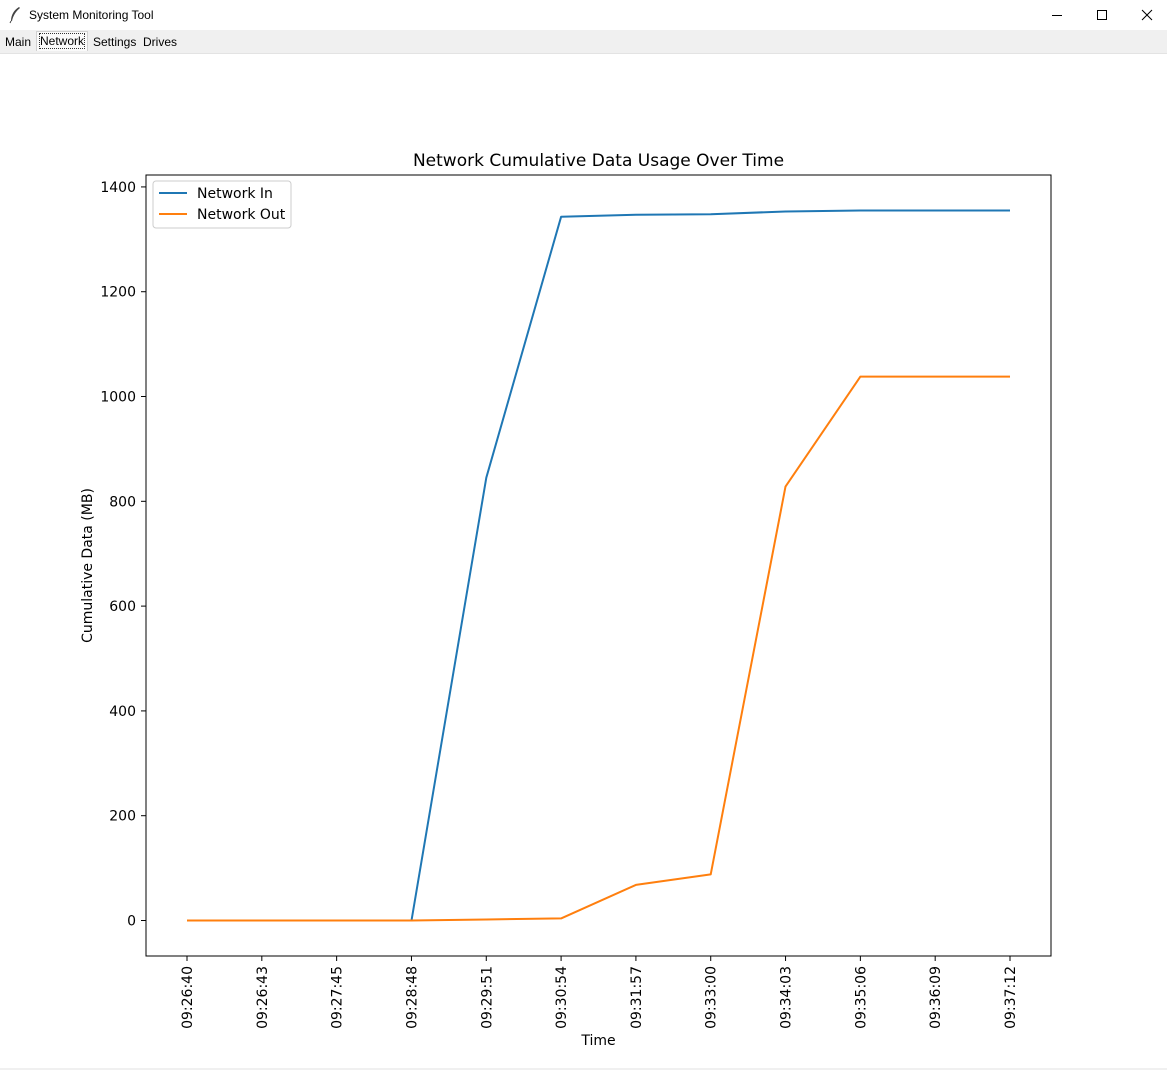 This screenshot has height=1070, width=1167. Describe the element at coordinates (122, 607) in the screenshot. I see `y-tick-label: 600` at that location.